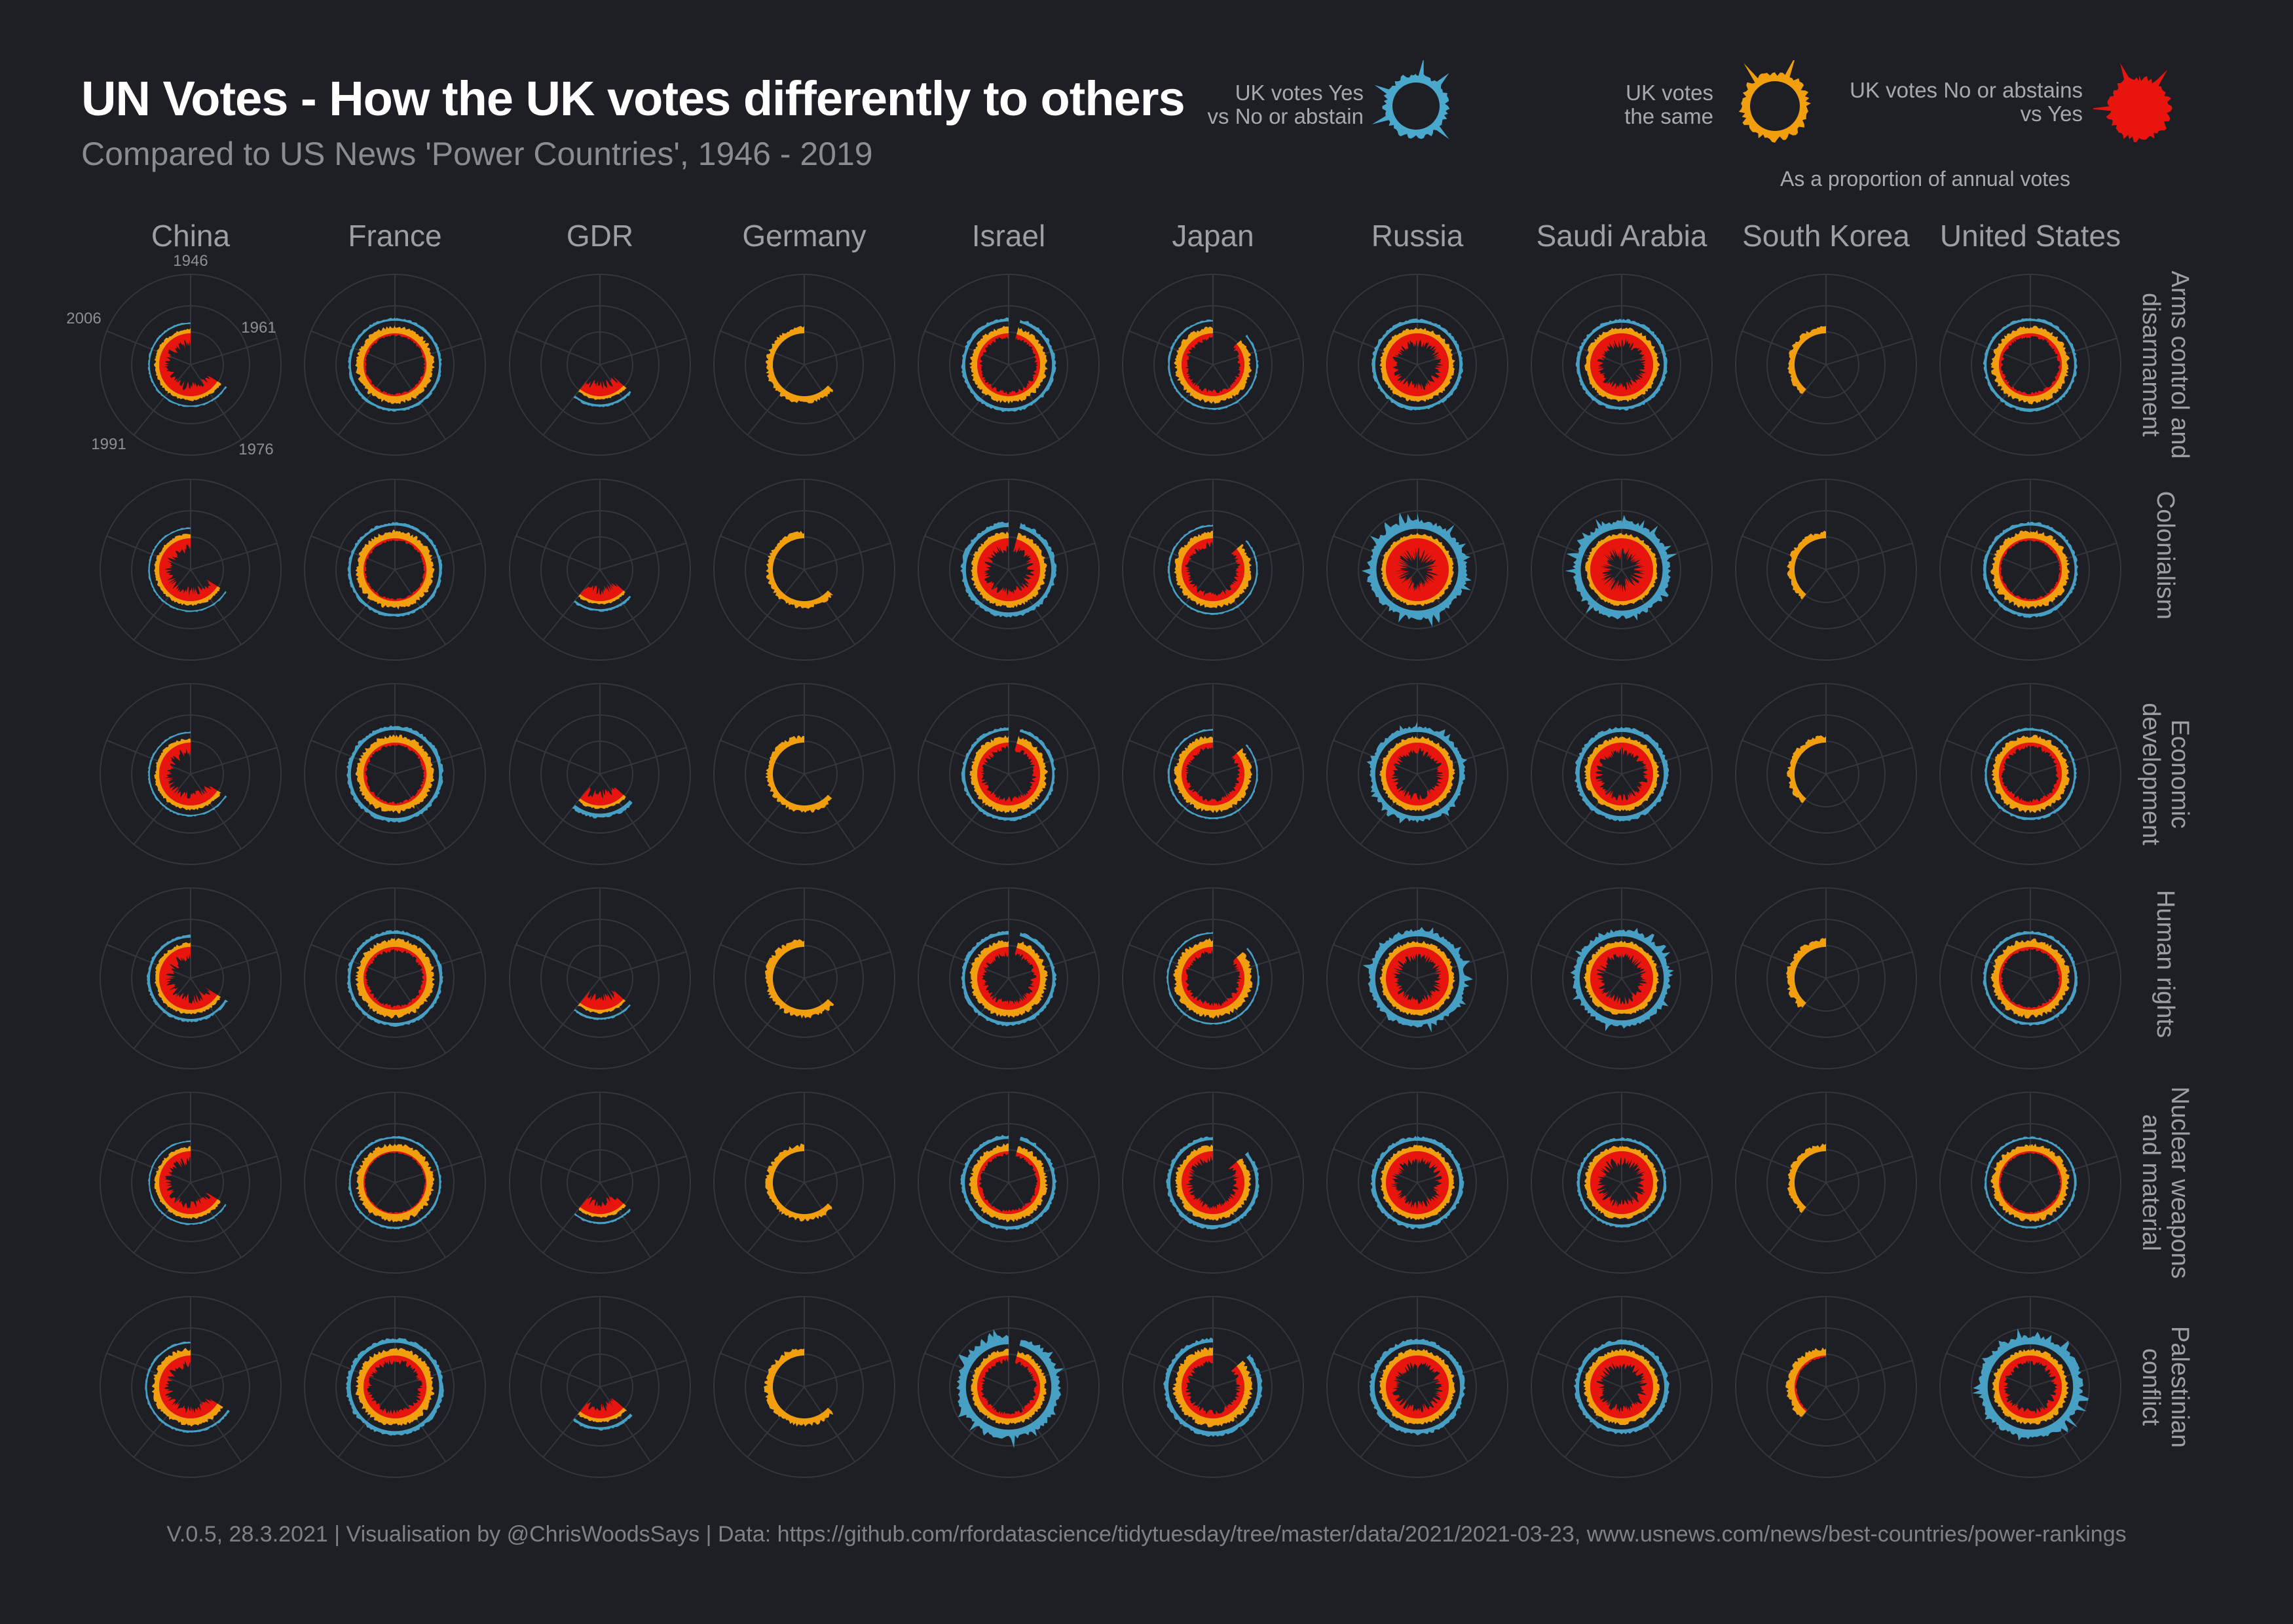 This screenshot has height=1624, width=2293. Describe the element at coordinates (1621, 236) in the screenshot. I see `column-label: Saudi Arabia` at that location.